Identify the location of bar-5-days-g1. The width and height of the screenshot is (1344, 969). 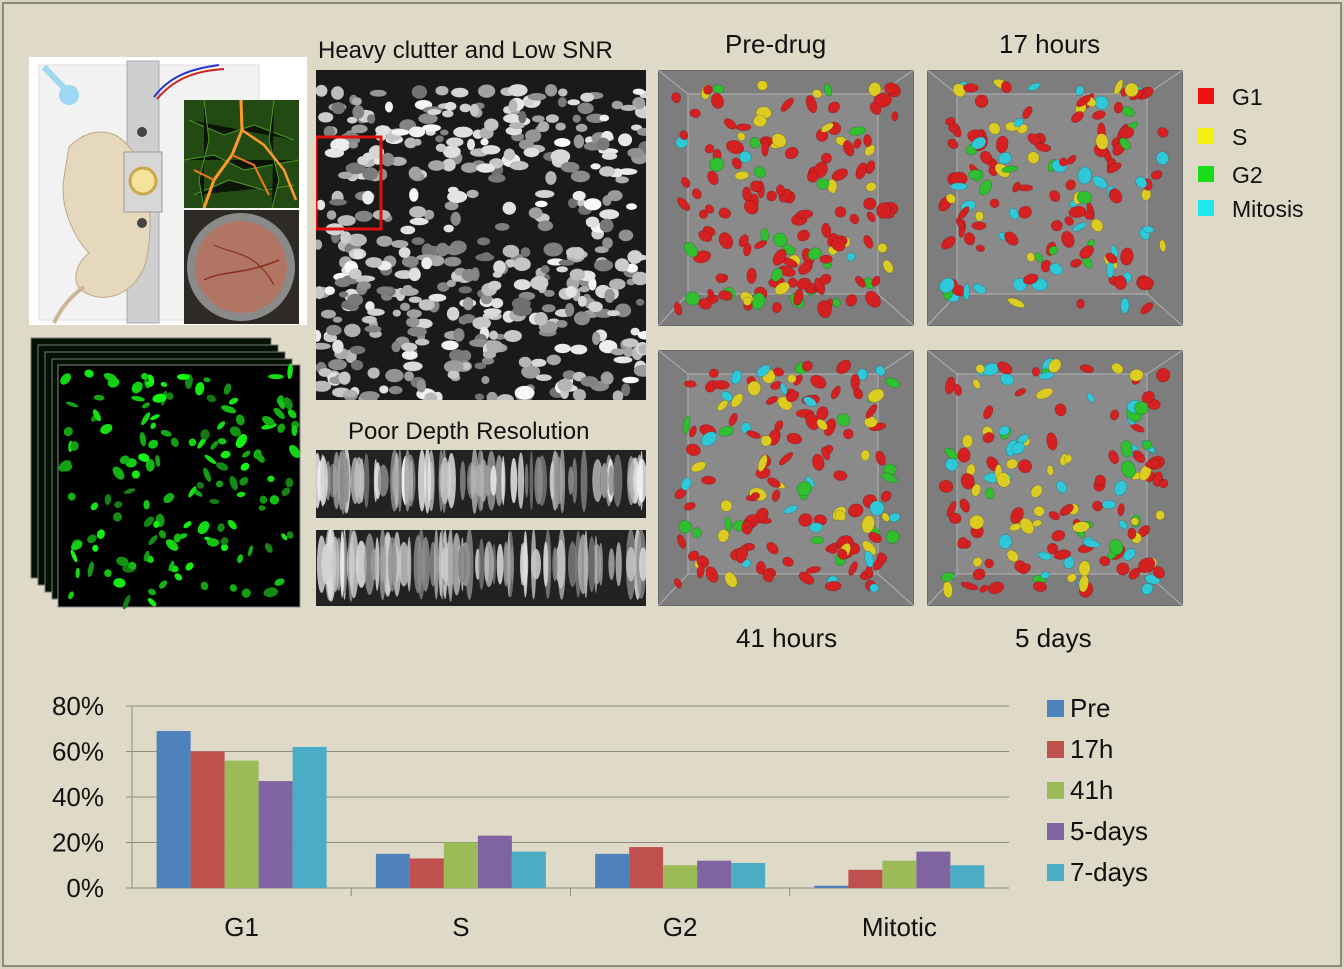
(275, 834).